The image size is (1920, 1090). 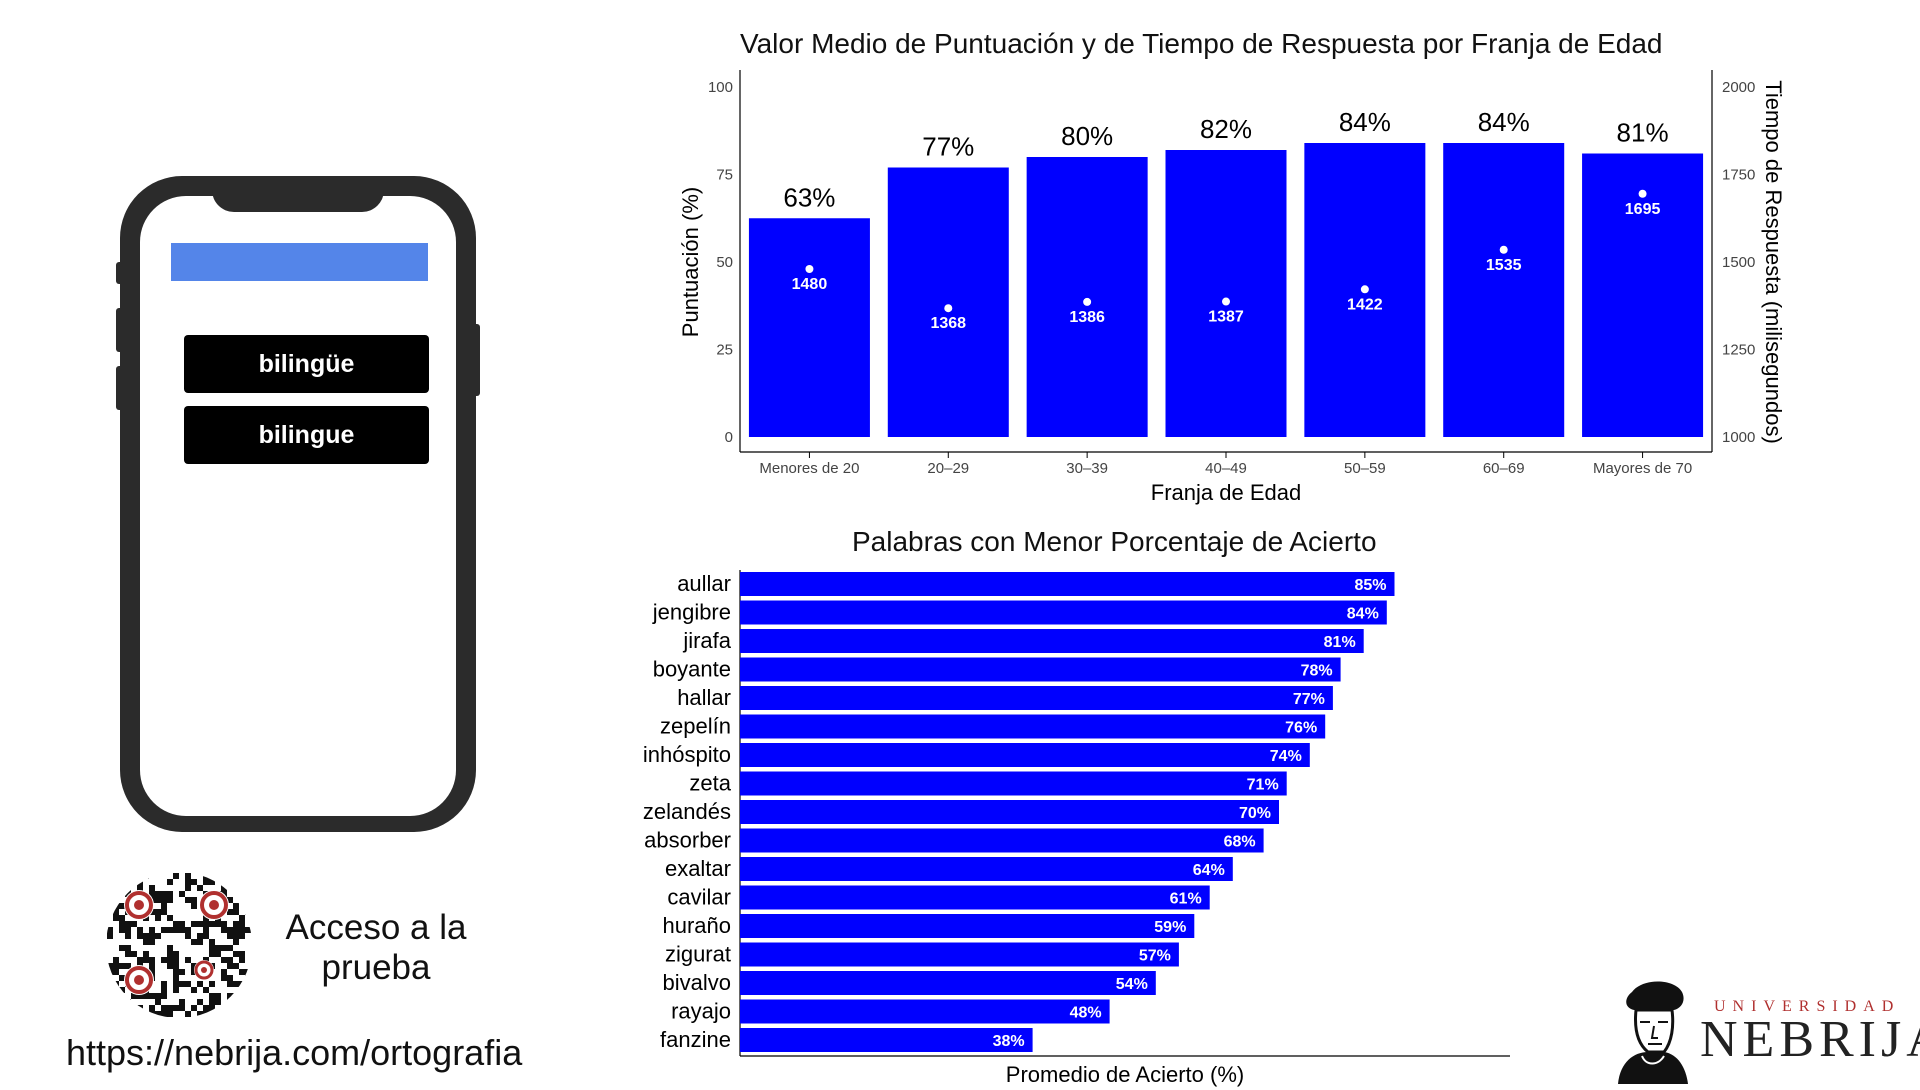 What do you see at coordinates (948, 147) in the screenshot?
I see `score-label: 77%` at bounding box center [948, 147].